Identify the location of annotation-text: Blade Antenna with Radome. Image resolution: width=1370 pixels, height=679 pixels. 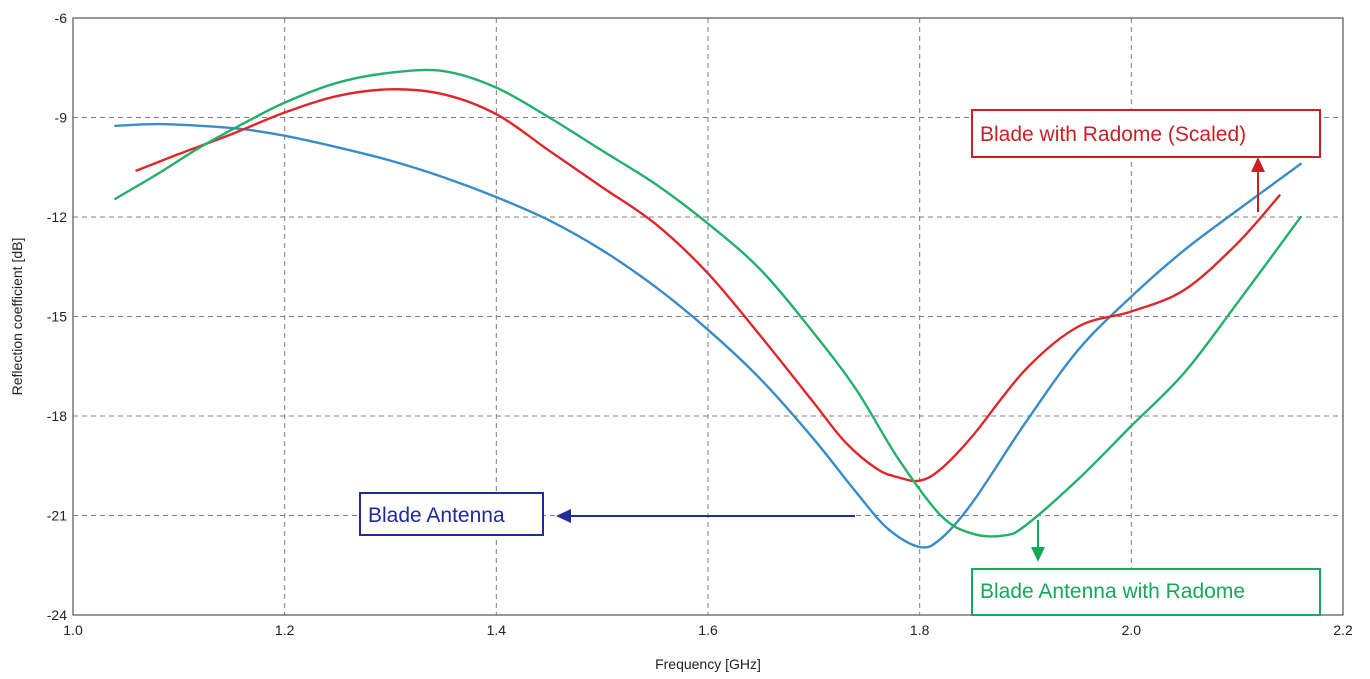
(1112, 591).